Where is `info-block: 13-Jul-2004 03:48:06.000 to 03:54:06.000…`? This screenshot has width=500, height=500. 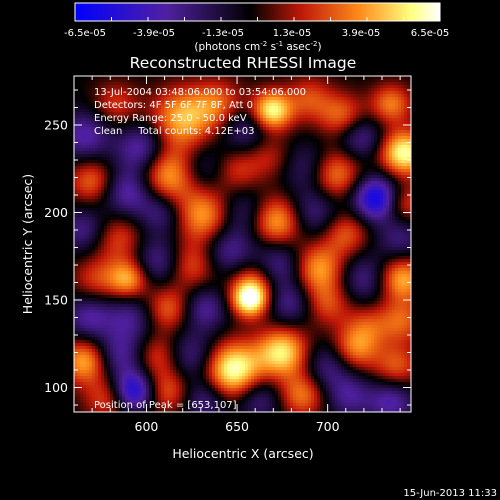 info-block: 13-Jul-2004 03:48:06.000 to 03:54:06.000… is located at coordinates (200, 112).